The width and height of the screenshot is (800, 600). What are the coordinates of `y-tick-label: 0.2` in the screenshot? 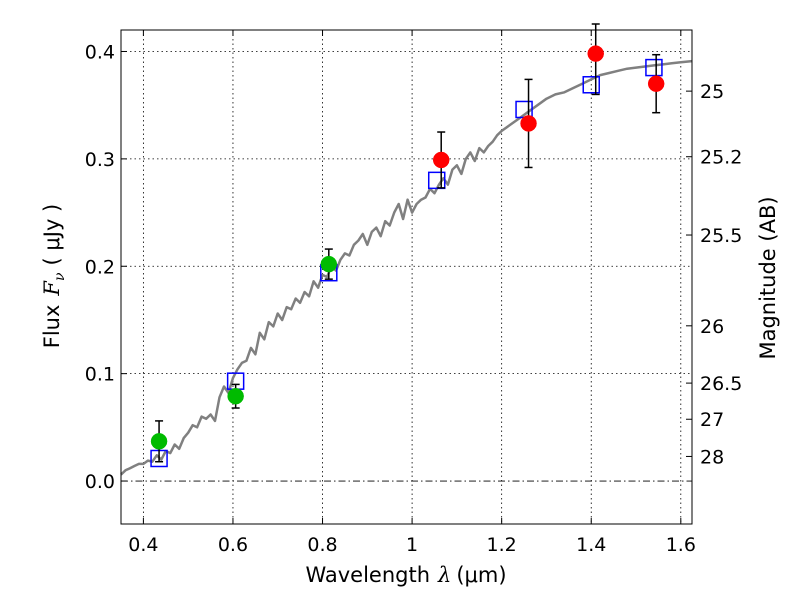 It's located at (100, 267).